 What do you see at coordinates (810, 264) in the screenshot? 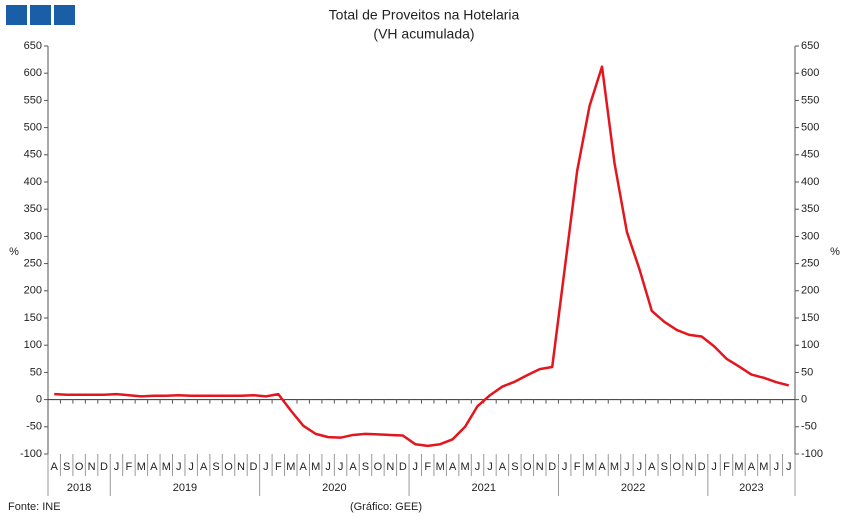
I see `y2-tick-label: 250` at bounding box center [810, 264].